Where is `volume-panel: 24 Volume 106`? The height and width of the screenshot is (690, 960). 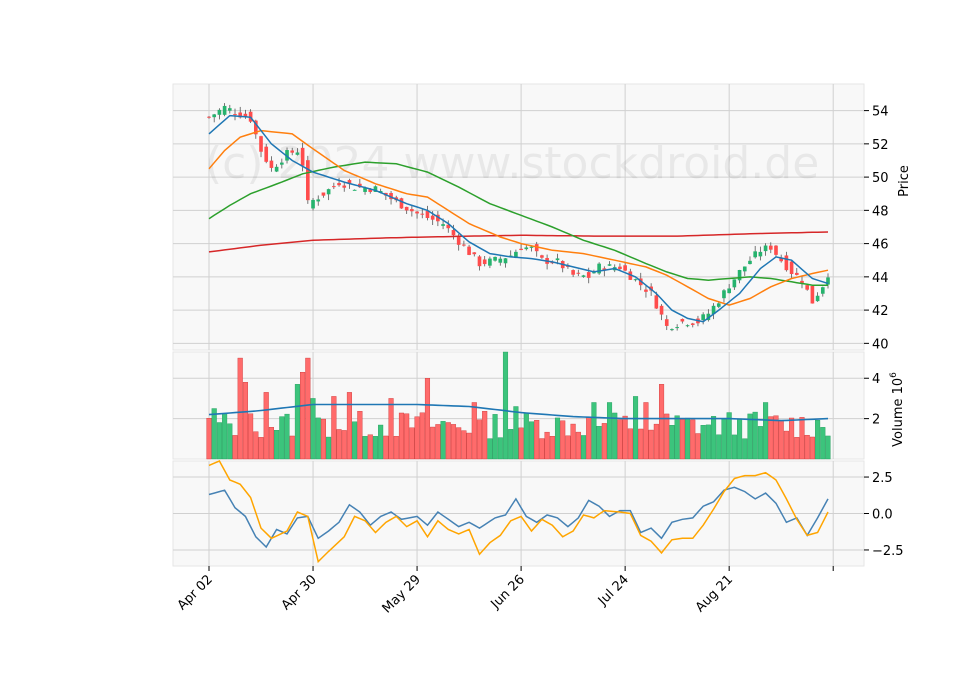 volume-panel: 24 Volume 106 is located at coordinates (539, 405).